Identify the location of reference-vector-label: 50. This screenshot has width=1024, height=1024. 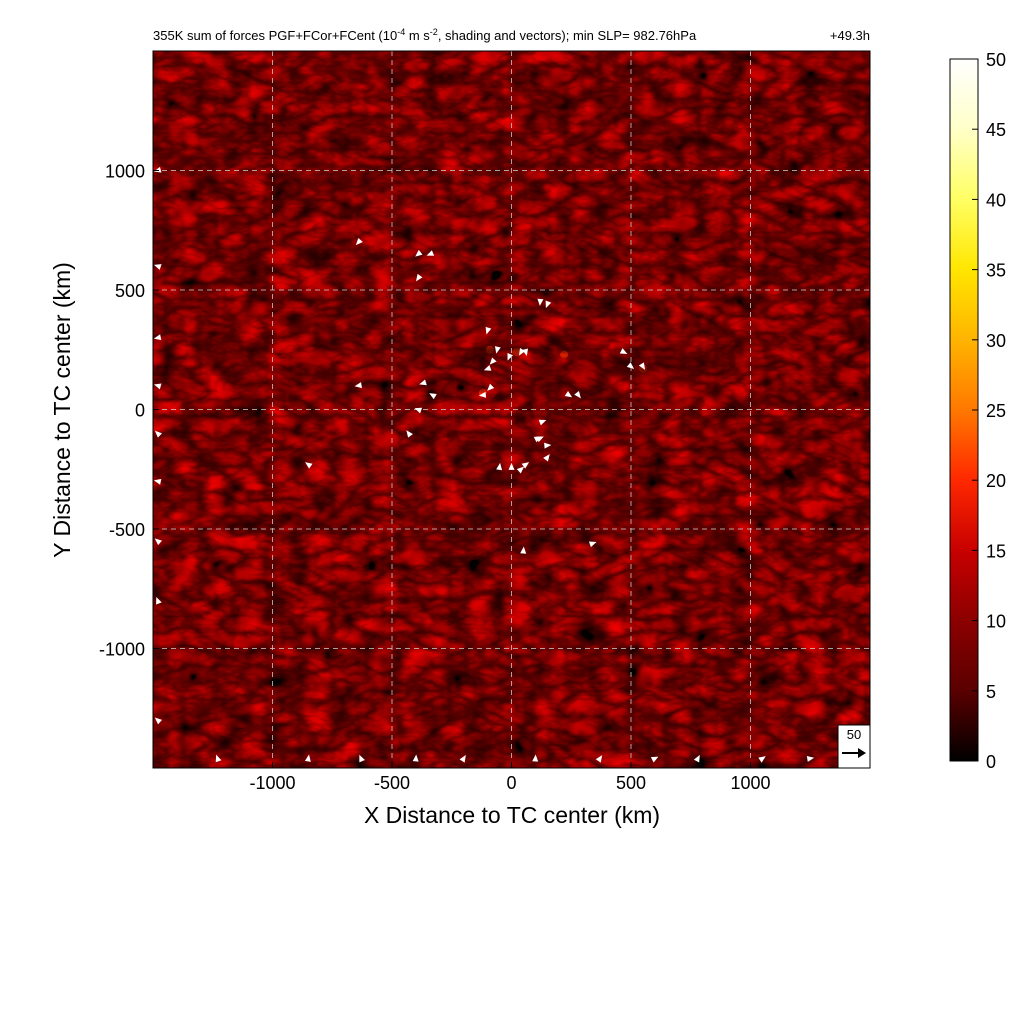
(854, 734).